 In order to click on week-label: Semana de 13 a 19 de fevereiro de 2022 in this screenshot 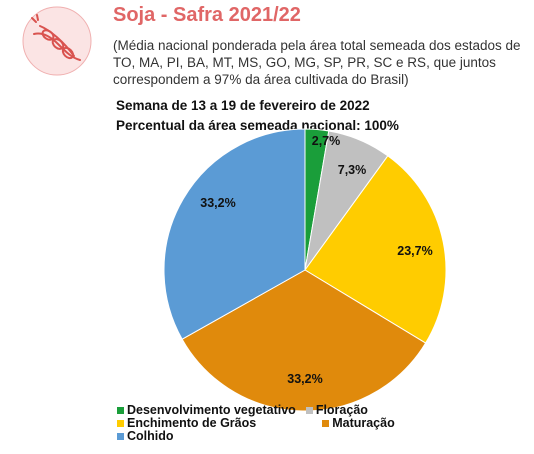, I will do `click(243, 105)`.